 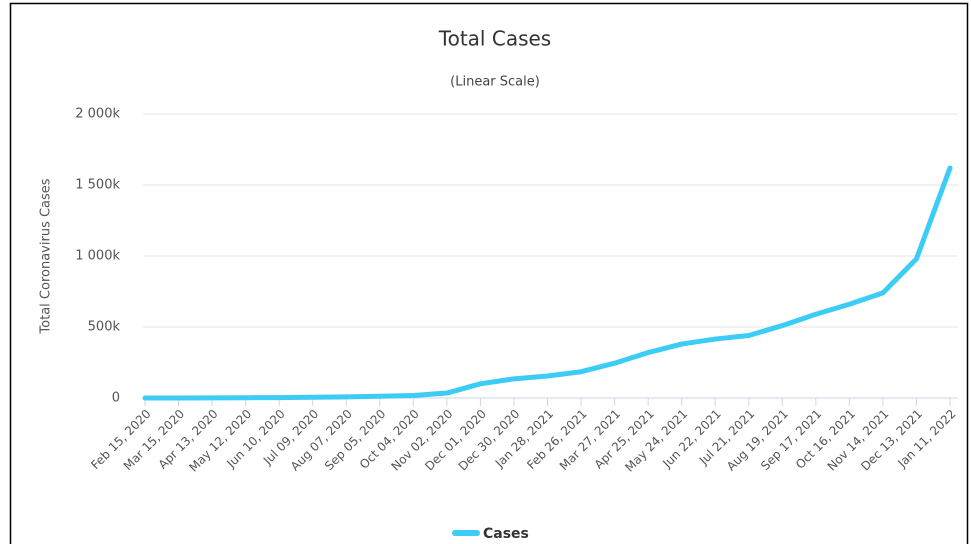 What do you see at coordinates (46, 256) in the screenshot?
I see `y-axis-title: Total Coronavirus Cases` at bounding box center [46, 256].